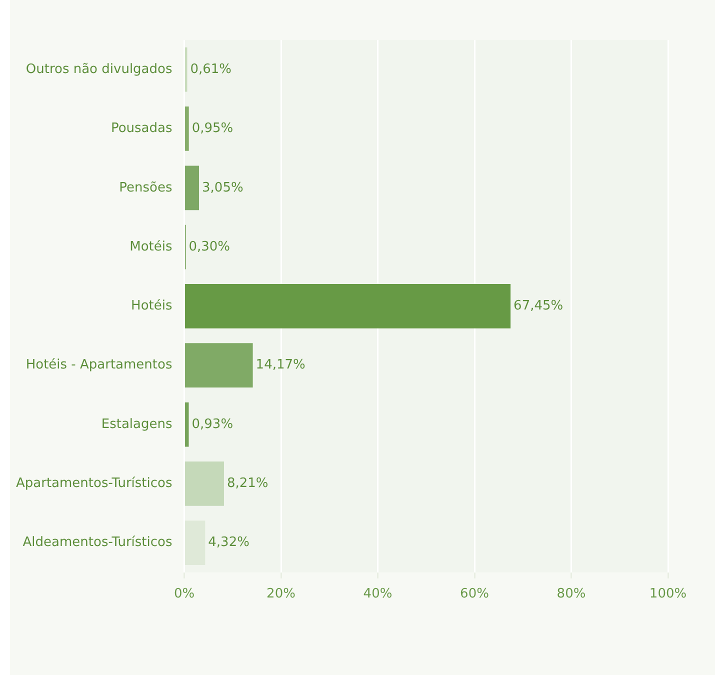 This screenshot has width=715, height=675. I want to click on y-tick-label: Motéis, so click(151, 246).